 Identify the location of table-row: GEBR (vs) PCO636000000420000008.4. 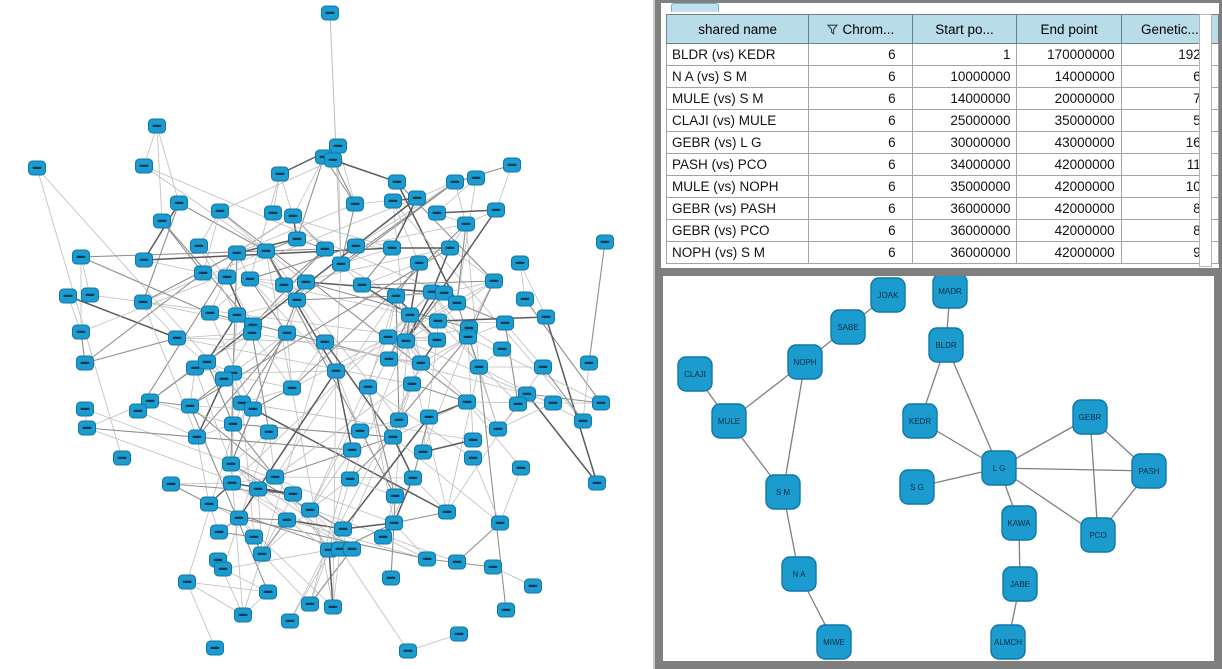
(942, 230).